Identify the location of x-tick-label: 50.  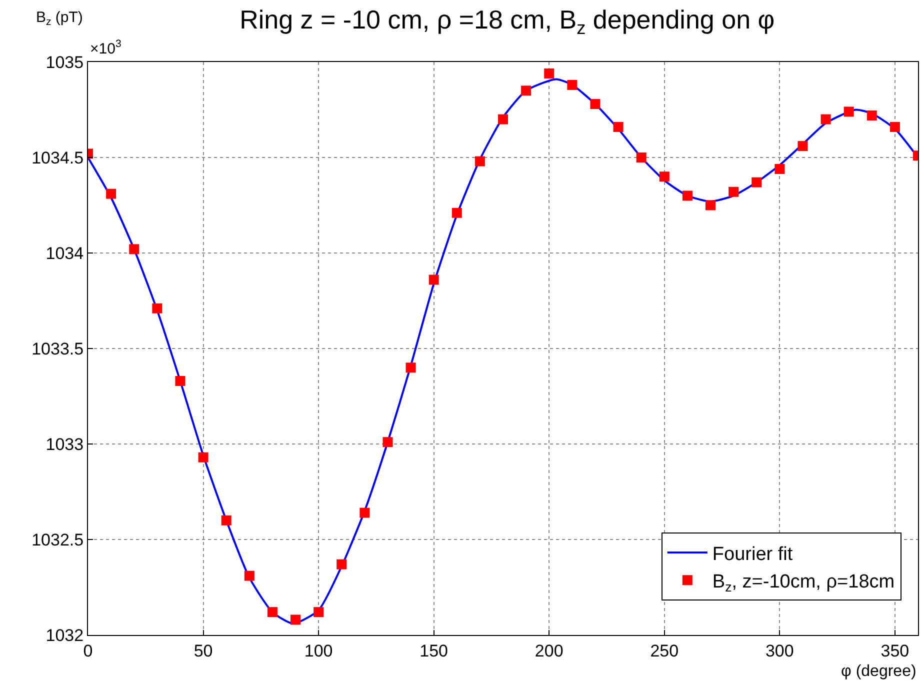
(203, 650).